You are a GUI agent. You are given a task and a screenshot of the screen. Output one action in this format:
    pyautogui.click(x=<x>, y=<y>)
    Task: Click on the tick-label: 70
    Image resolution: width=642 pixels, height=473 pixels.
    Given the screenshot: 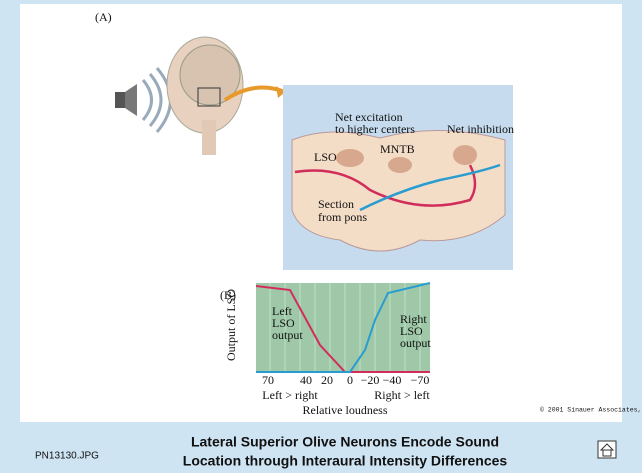 What is the action you would take?
    pyautogui.click(x=268, y=380)
    